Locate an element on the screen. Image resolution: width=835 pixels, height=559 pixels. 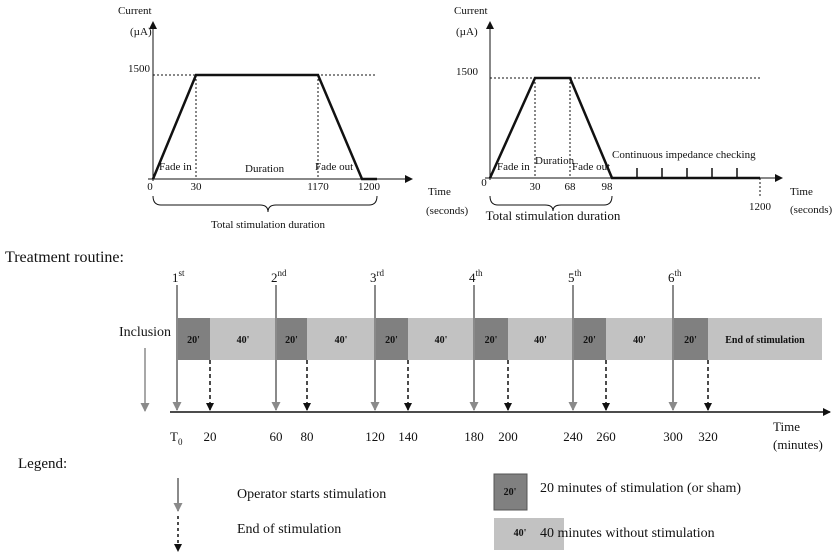
legend-box-label: 40' is located at coordinates (520, 533).